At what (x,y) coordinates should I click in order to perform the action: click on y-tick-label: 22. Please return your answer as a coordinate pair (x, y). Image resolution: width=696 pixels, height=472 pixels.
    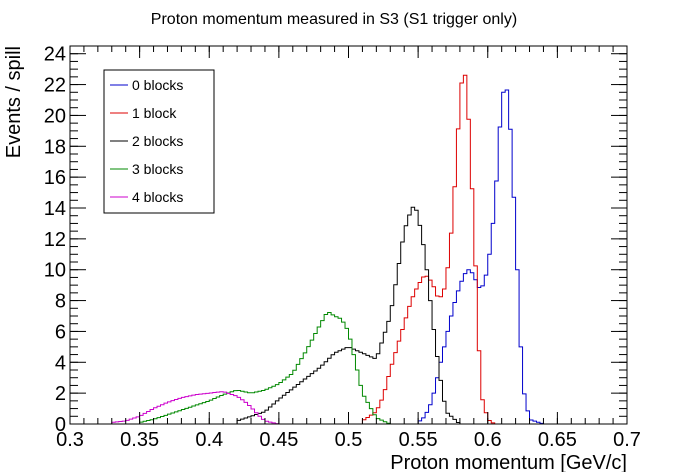
    Looking at the image, I should click on (55, 86).